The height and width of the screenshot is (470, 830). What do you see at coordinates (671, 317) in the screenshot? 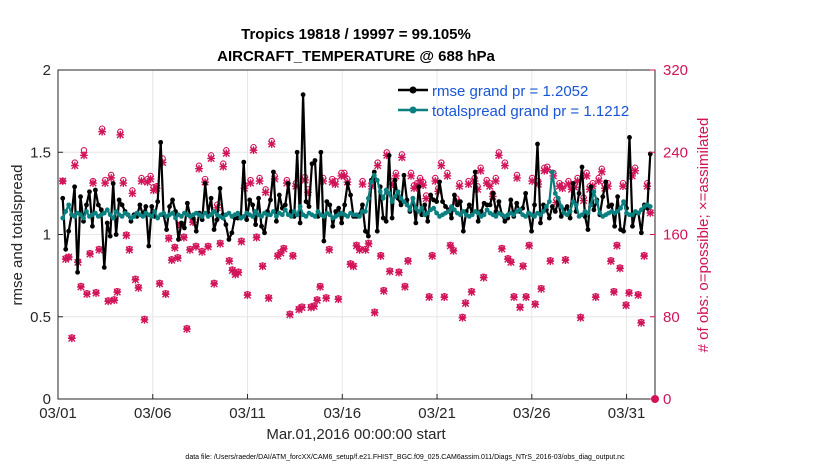
I see `y-tick-label-right: 80` at bounding box center [671, 317].